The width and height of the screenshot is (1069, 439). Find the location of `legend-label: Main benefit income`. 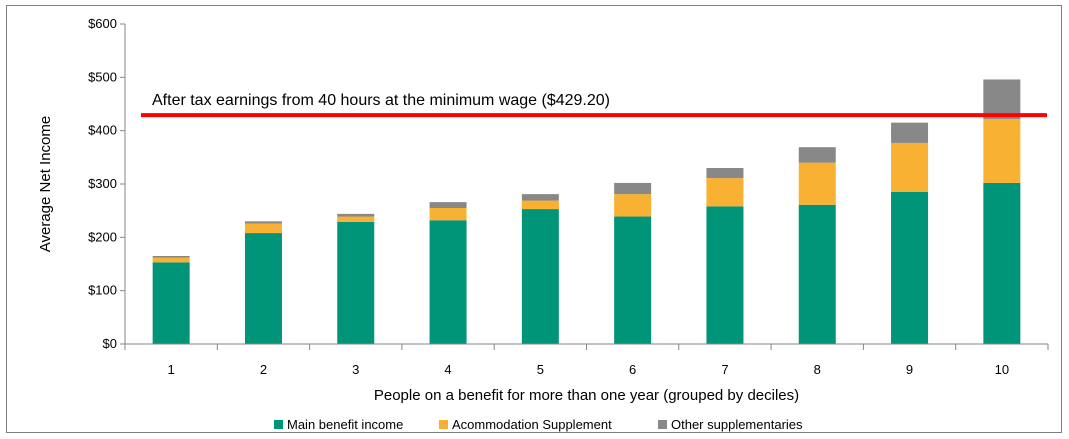

legend-label: Main benefit income is located at coordinates (345, 424).